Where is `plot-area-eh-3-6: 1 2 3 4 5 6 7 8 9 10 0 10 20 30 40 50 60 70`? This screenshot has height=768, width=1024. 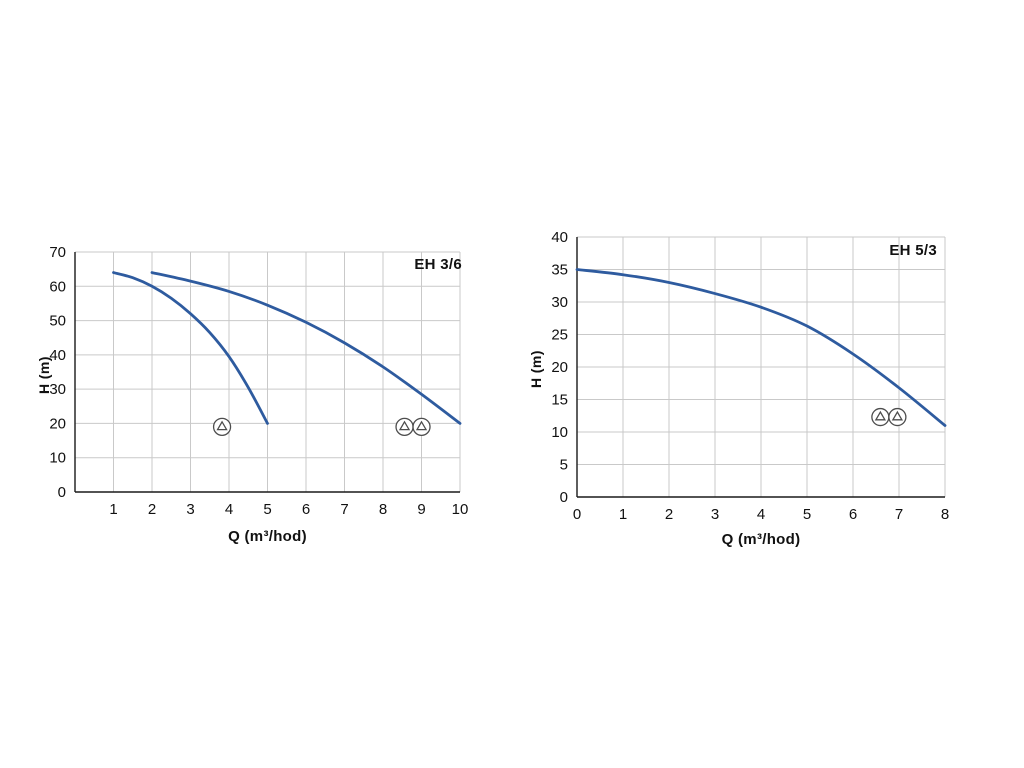 plot-area-eh-3-6: 1 2 3 4 5 6 7 8 9 10 0 10 20 30 40 50 60 70 is located at coordinates (258, 381).